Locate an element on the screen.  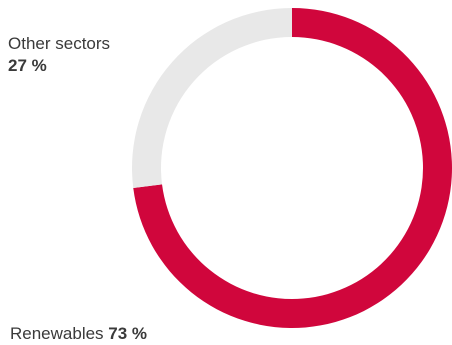
data-label-other-sectors-name: Other sectors is located at coordinates (59, 43).